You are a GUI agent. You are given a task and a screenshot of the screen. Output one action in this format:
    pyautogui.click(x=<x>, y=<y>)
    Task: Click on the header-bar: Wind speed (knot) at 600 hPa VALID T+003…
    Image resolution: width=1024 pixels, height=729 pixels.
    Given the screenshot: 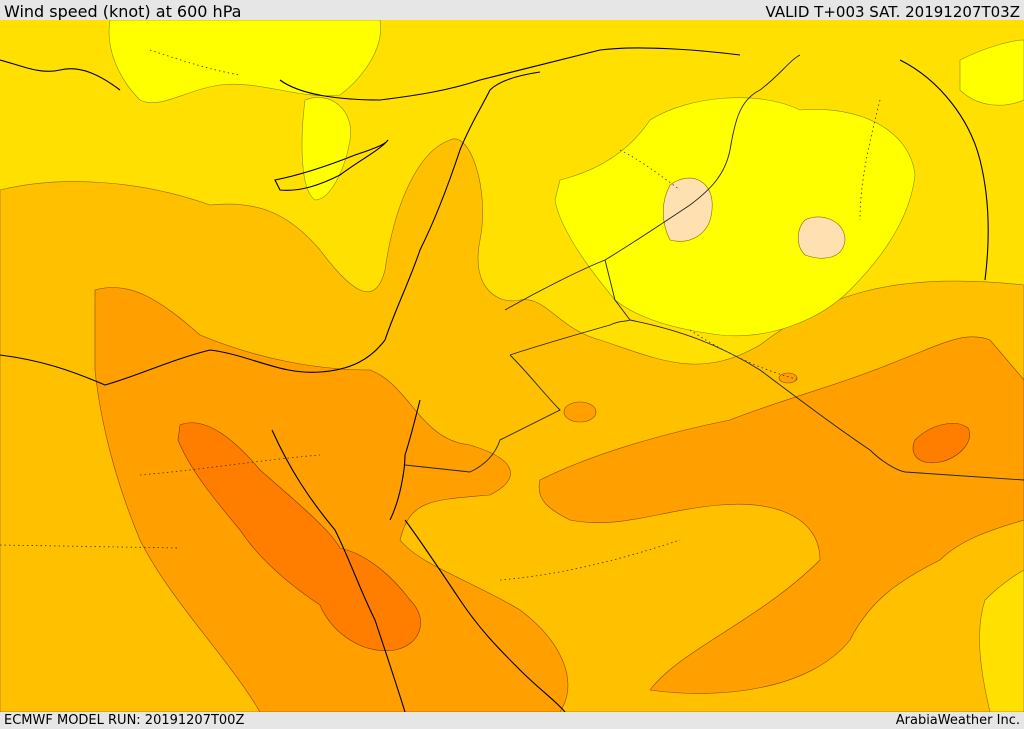 What is the action you would take?
    pyautogui.click(x=512, y=10)
    